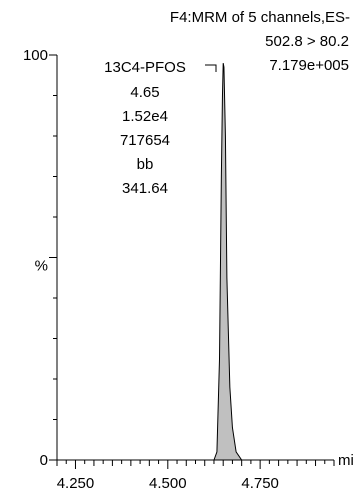 This screenshot has width=353, height=495. I want to click on y-axis-label: %, so click(41, 266).